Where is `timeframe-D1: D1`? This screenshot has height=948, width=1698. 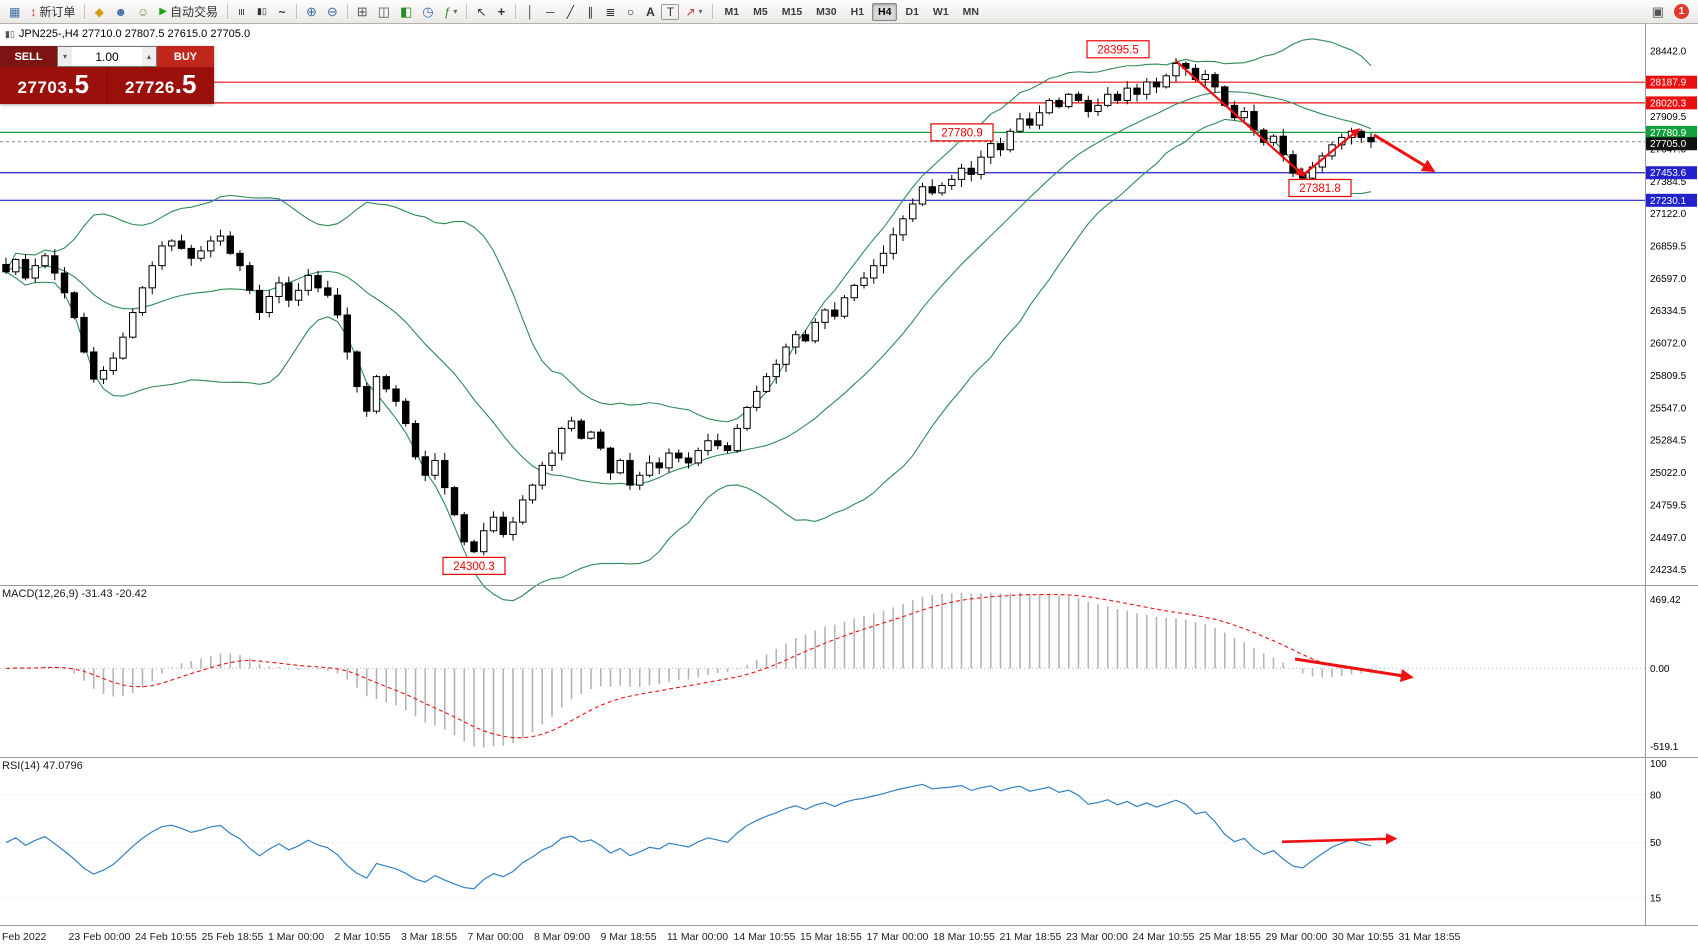 timeframe-D1: D1 is located at coordinates (912, 11).